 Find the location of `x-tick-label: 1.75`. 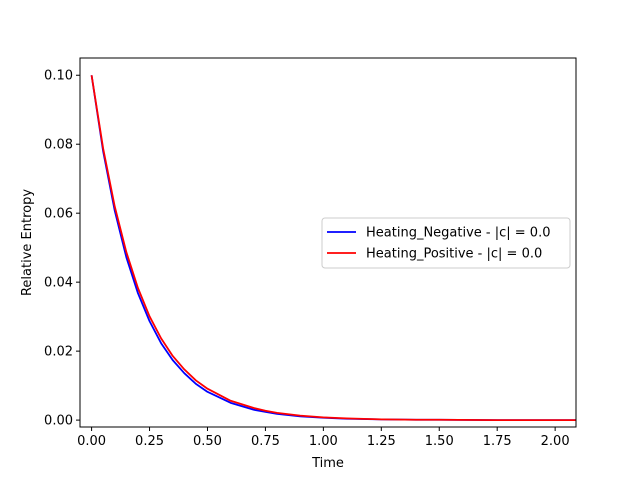

x-tick-label: 1.75 is located at coordinates (497, 441).